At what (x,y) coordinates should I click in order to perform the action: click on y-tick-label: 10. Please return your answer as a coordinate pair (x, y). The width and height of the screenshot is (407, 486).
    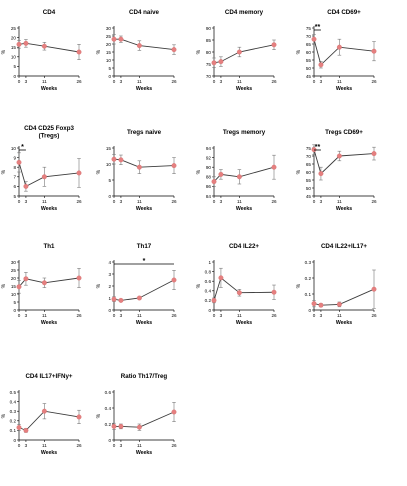
    Looking at the image, I should click on (14, 148).